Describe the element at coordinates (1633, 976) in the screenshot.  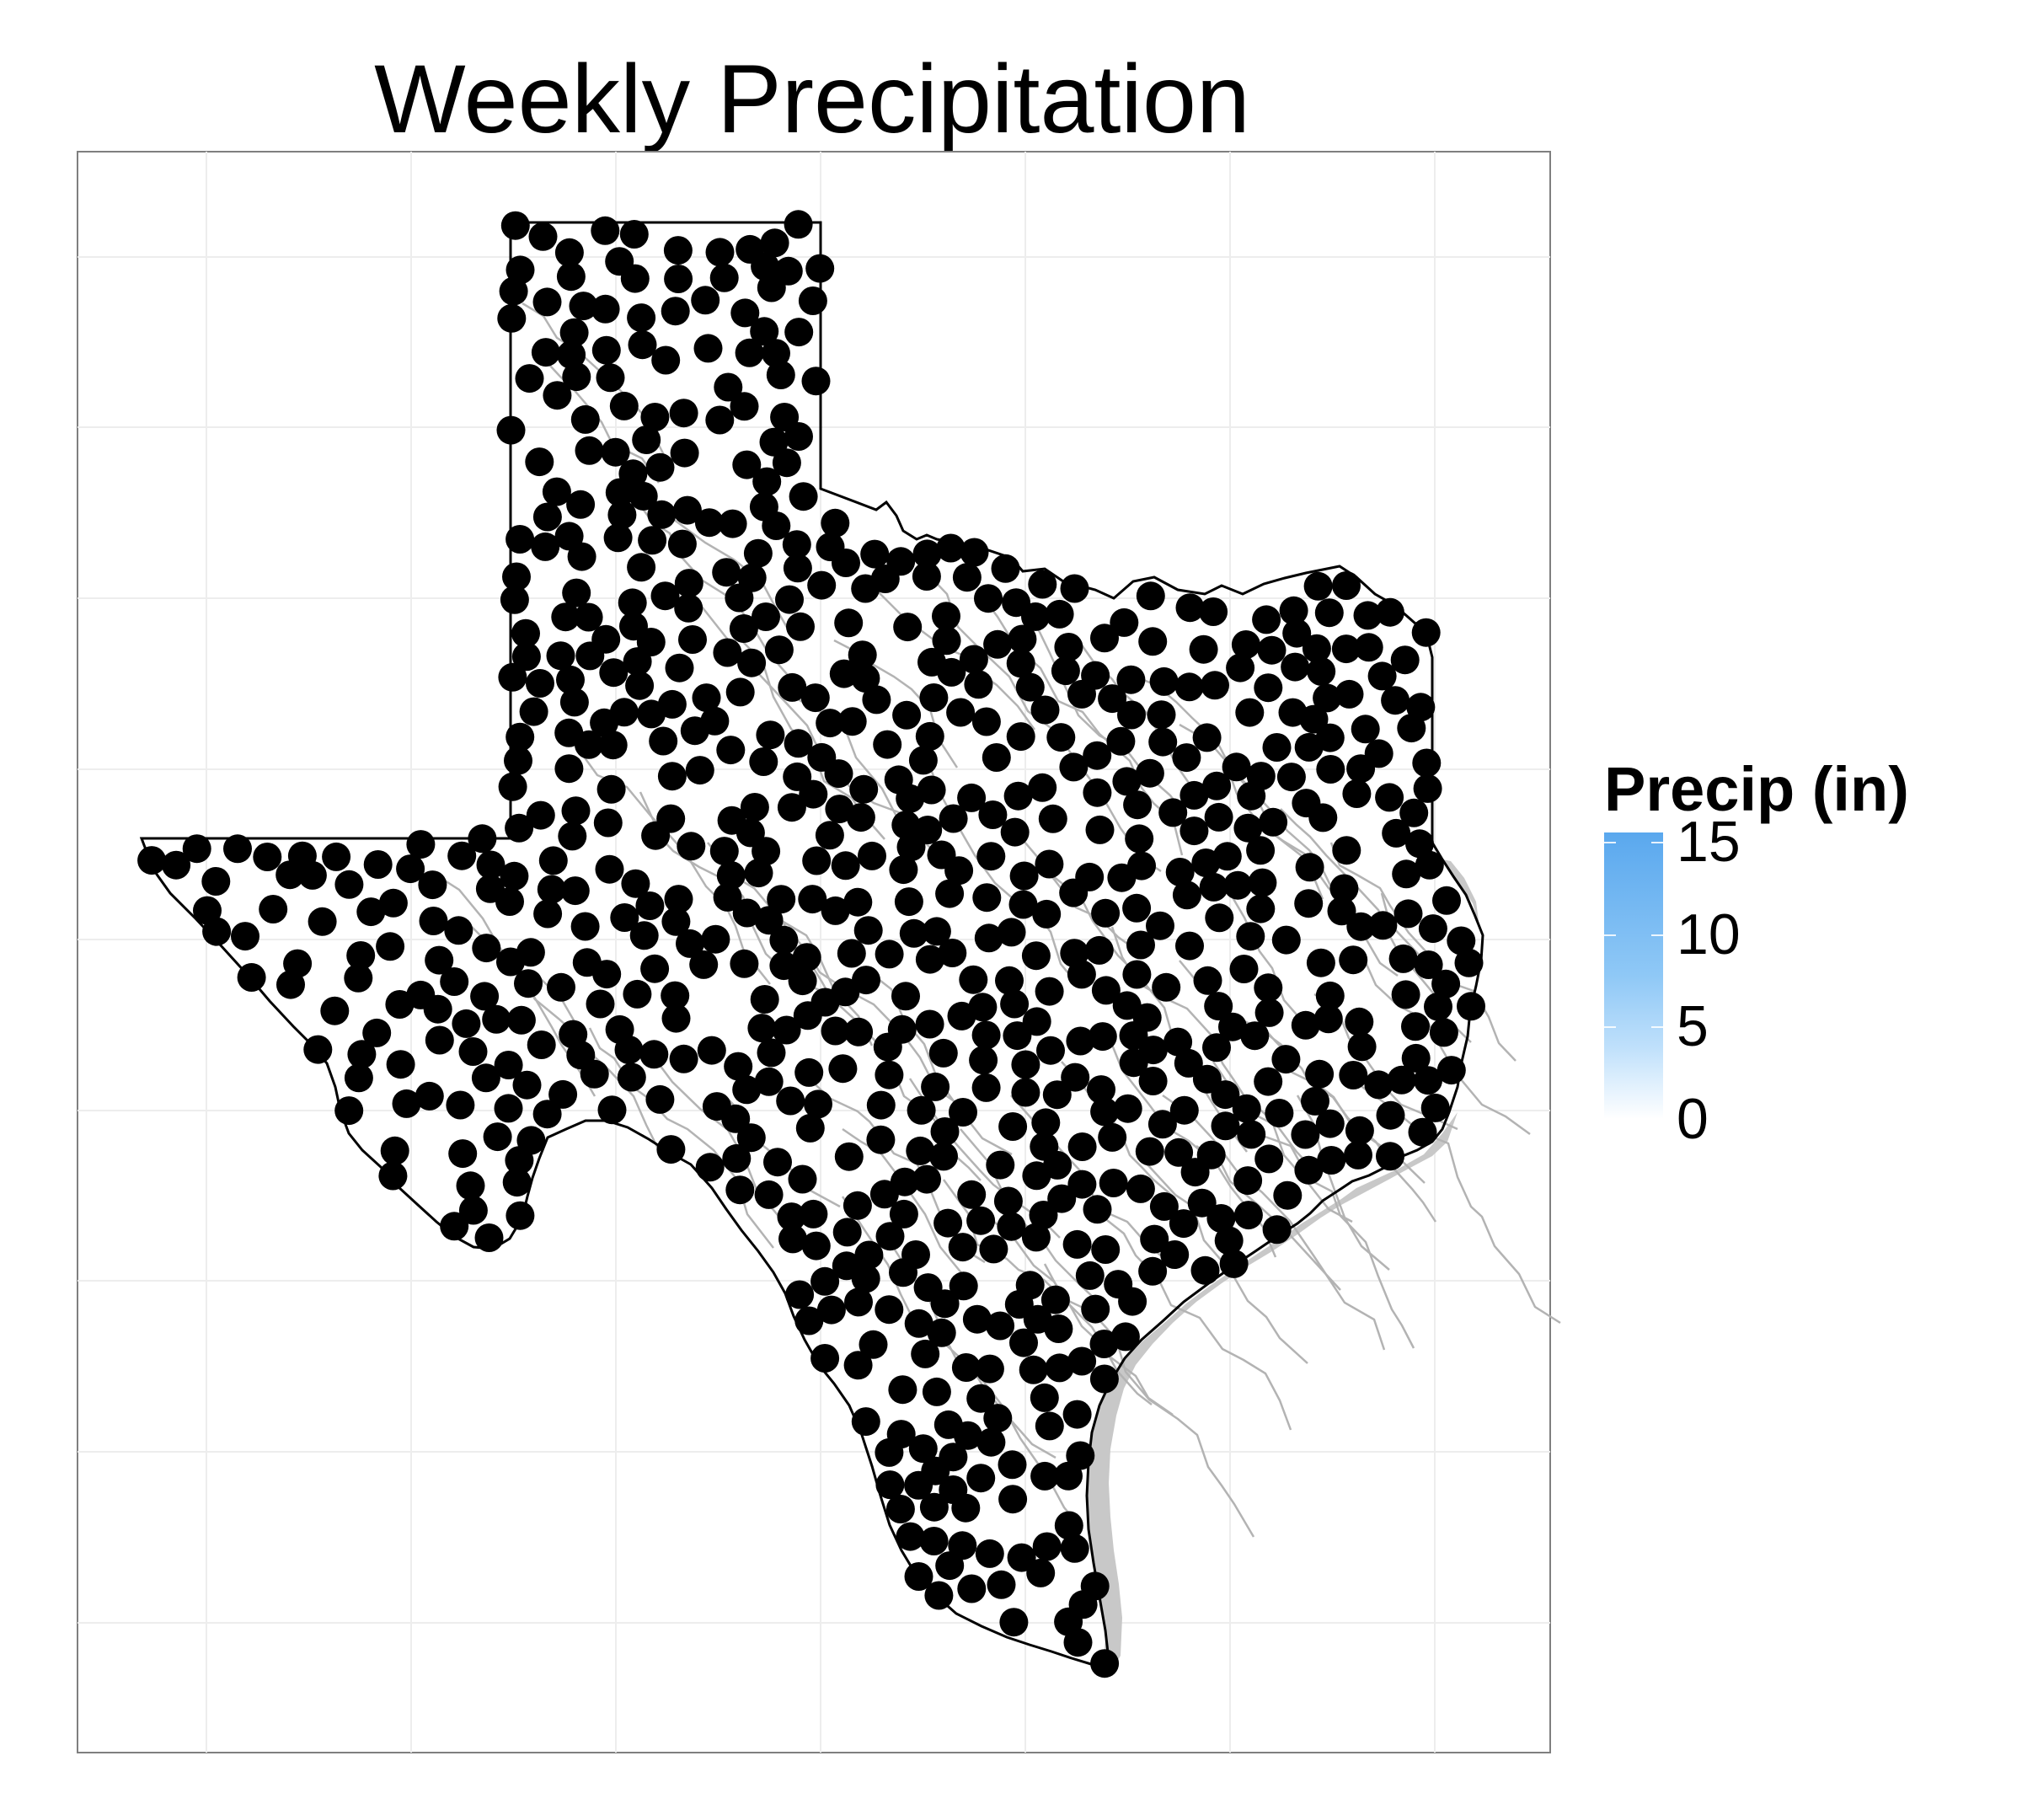
I see `legend-colorbar` at that location.